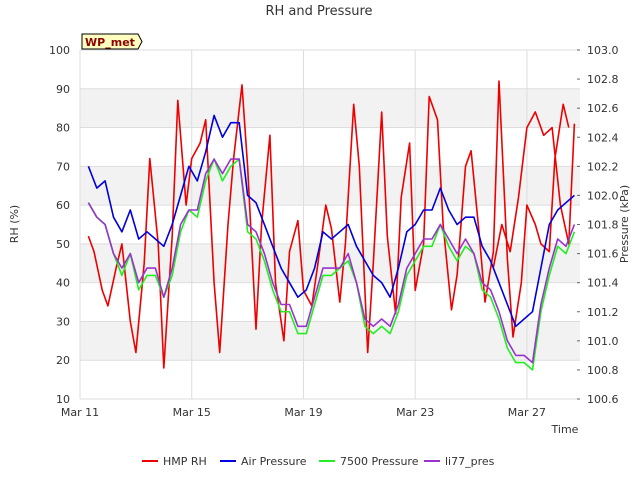 The image size is (640, 480). I want to click on x-tick-label: Mar 27, so click(527, 412).